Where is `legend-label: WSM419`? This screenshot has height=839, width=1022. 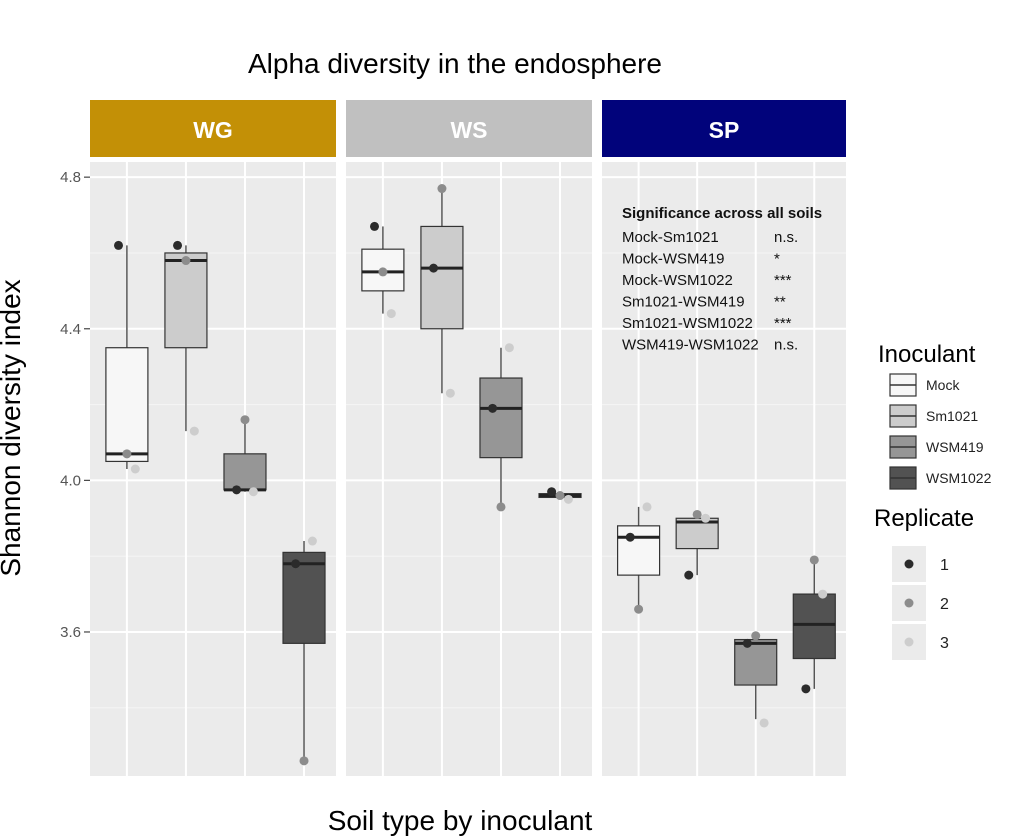
legend-label: WSM419 is located at coordinates (955, 447).